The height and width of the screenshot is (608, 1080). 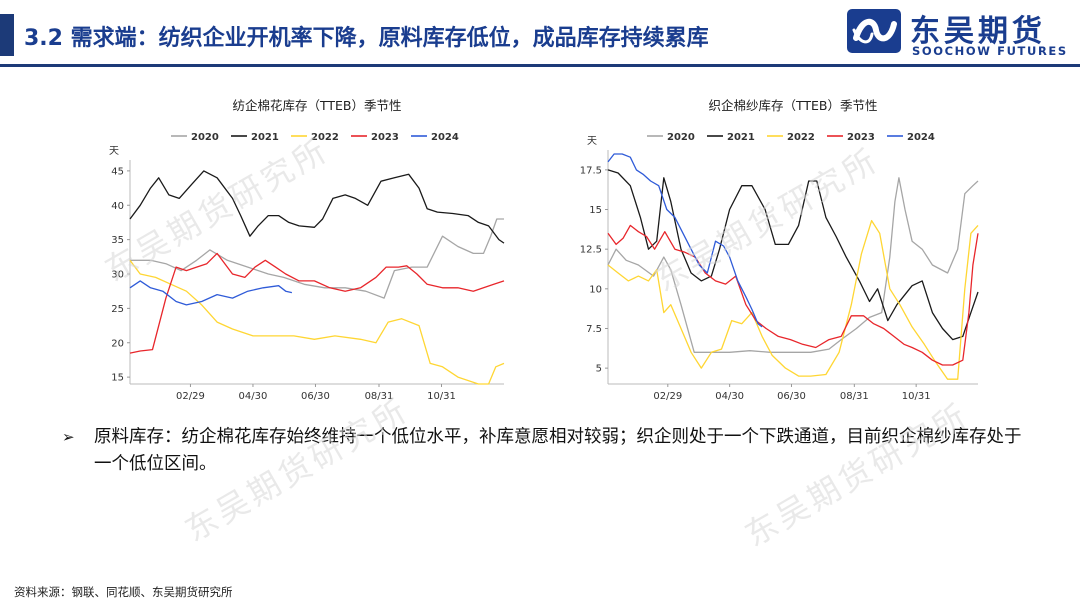 What do you see at coordinates (117, 309) in the screenshot?
I see `y-tick-label: 25` at bounding box center [117, 309].